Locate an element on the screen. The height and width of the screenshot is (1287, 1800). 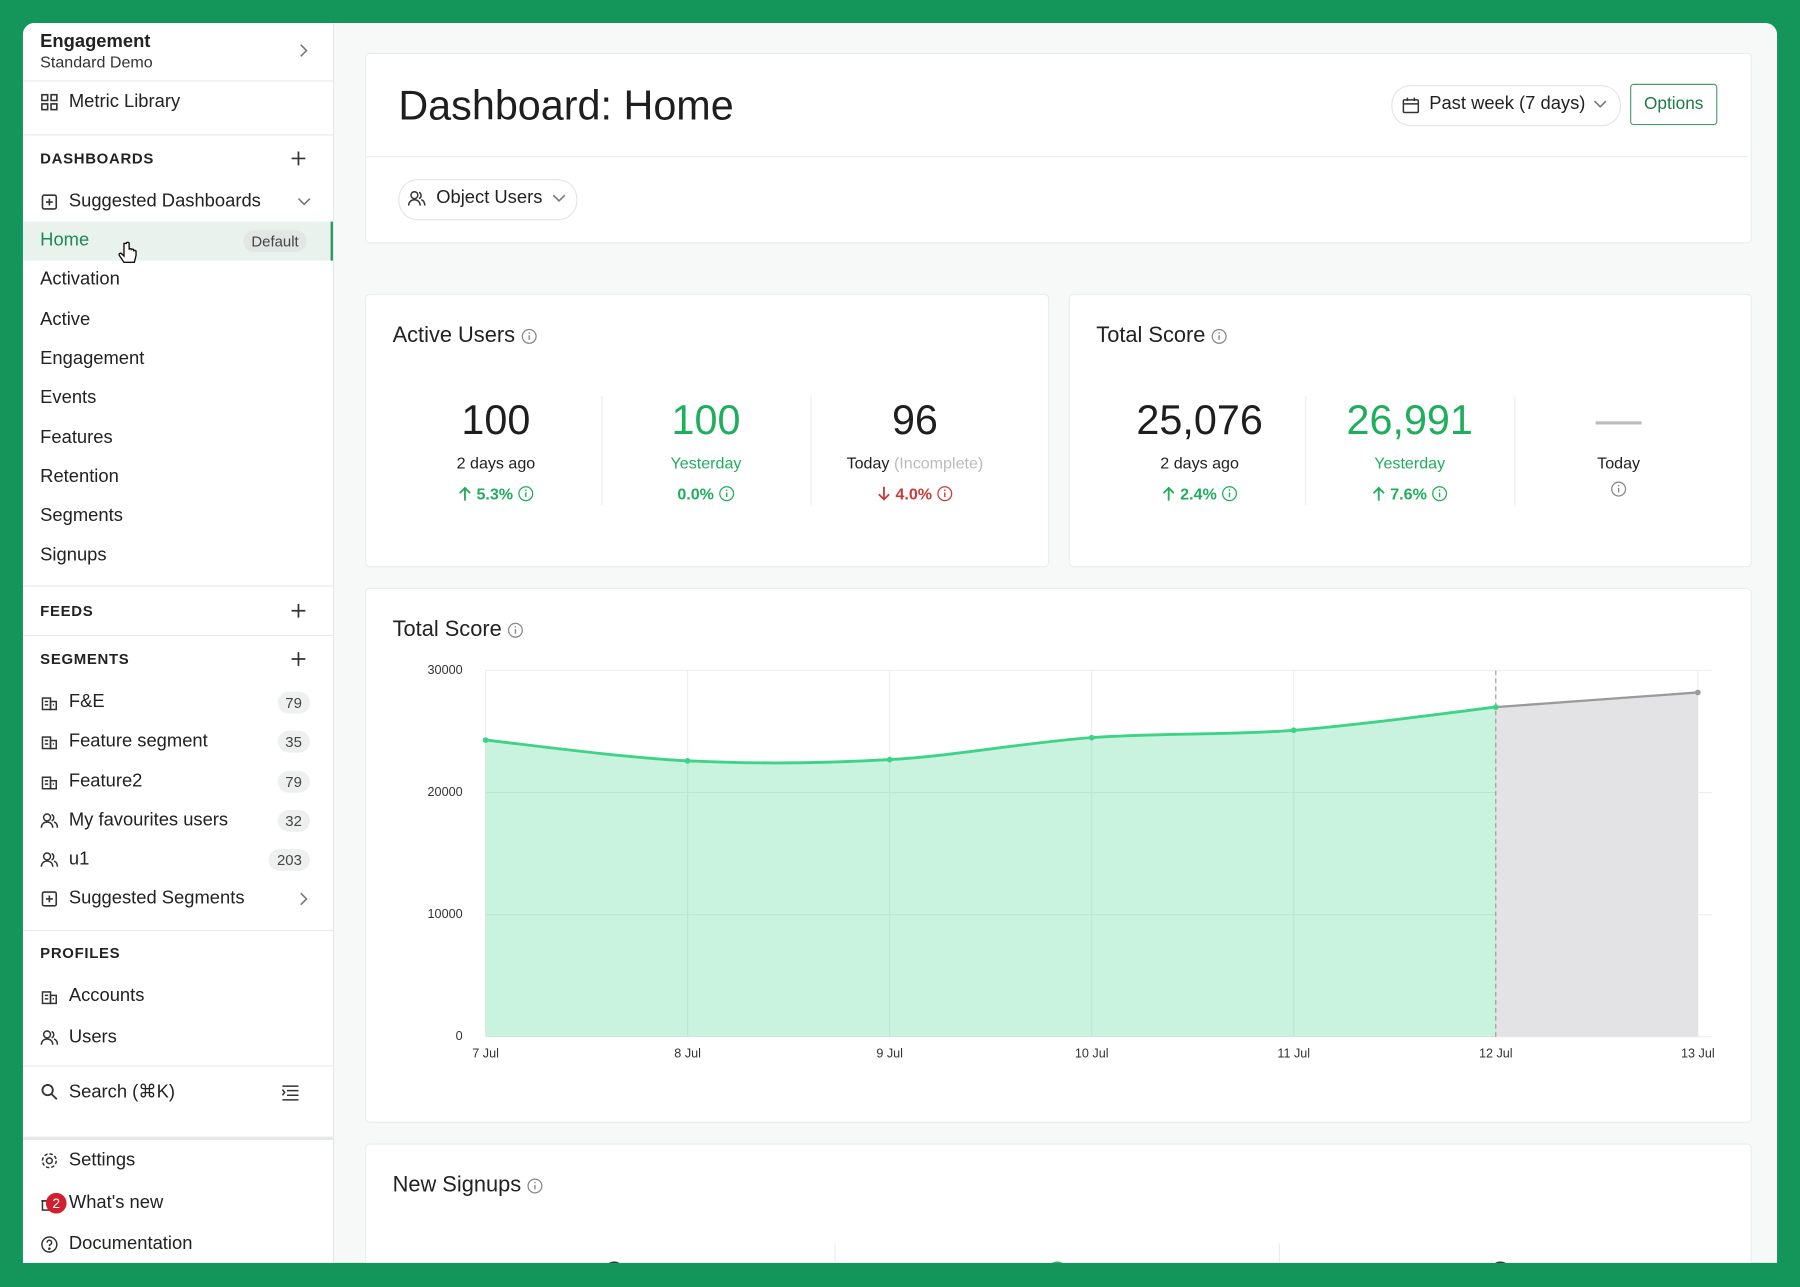
stat-change: 4.0% is located at coordinates (914, 493).